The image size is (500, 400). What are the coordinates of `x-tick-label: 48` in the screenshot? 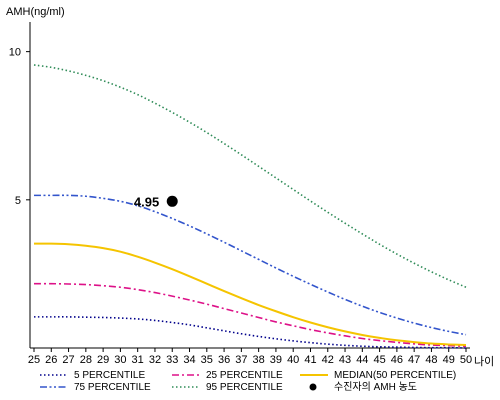 It's located at (431, 360).